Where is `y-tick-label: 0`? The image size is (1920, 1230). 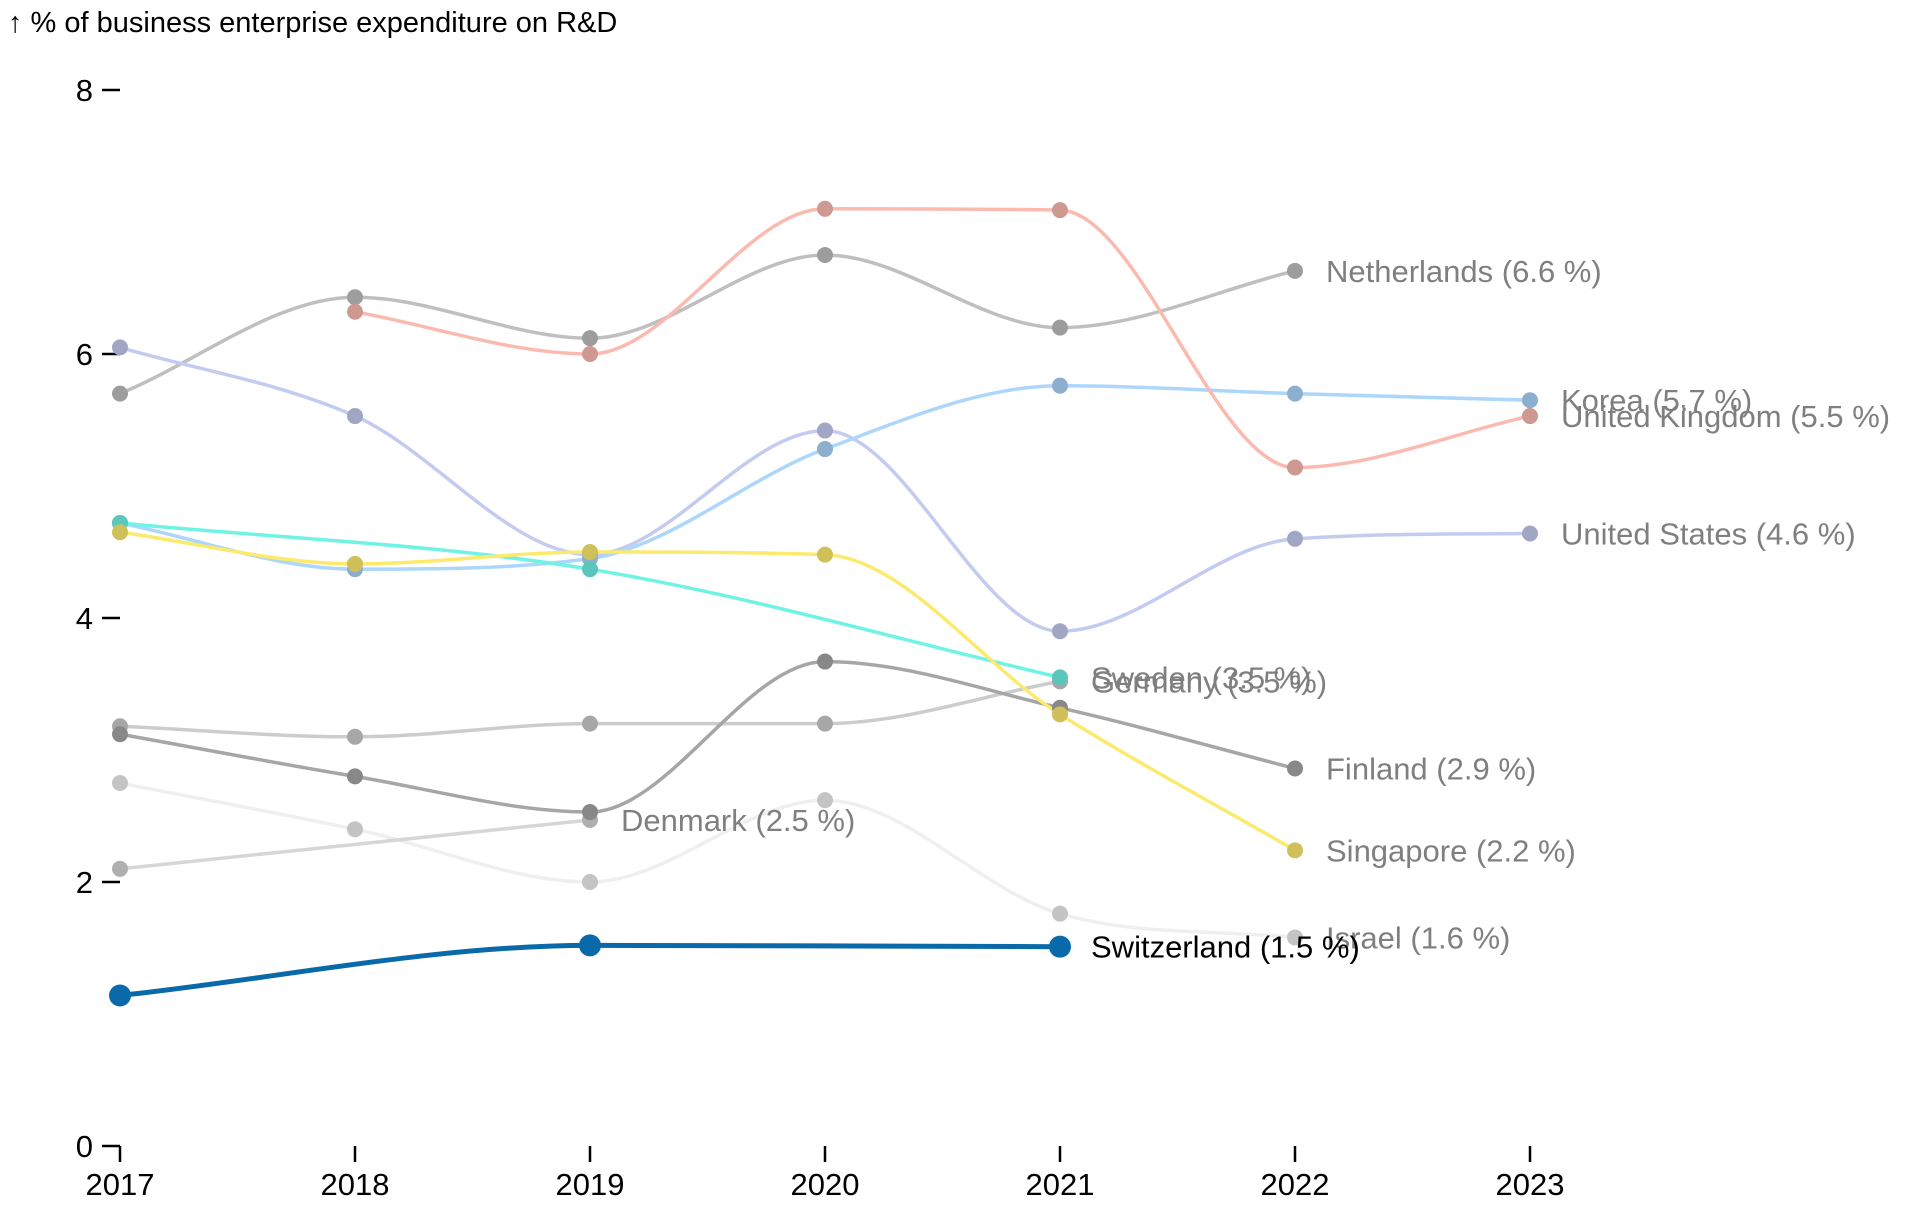 y-tick-label: 0 is located at coordinates (84, 1146).